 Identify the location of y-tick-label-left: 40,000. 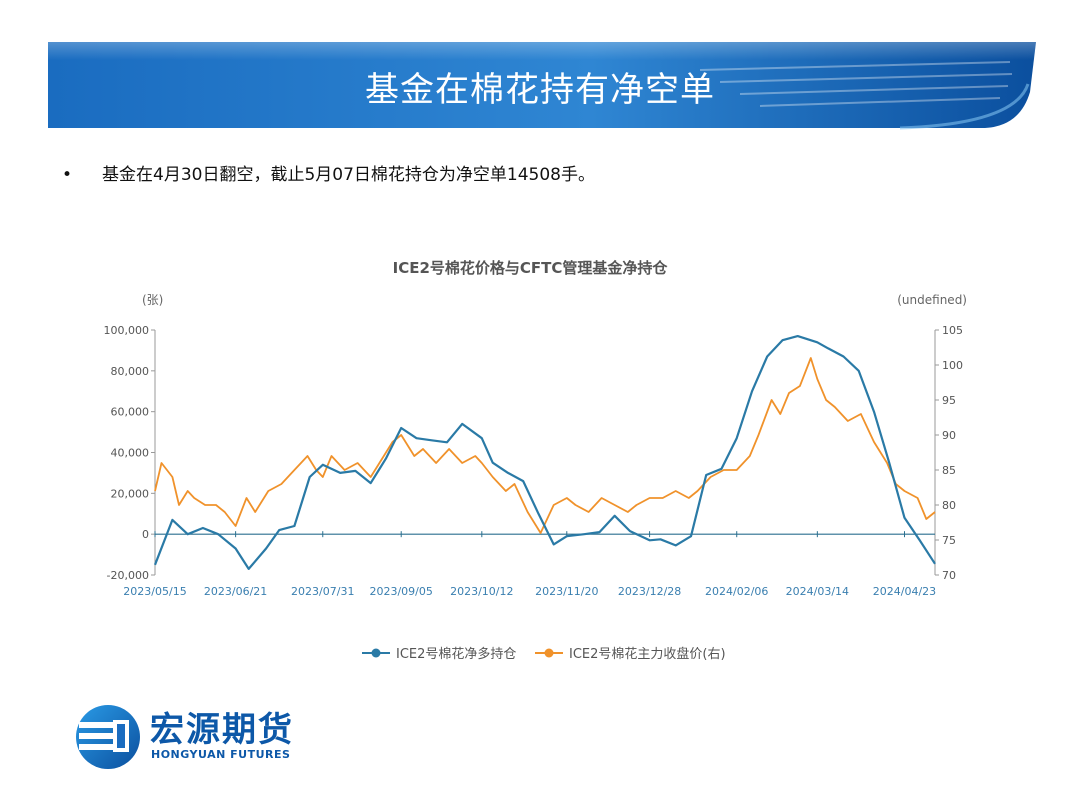
(130, 453).